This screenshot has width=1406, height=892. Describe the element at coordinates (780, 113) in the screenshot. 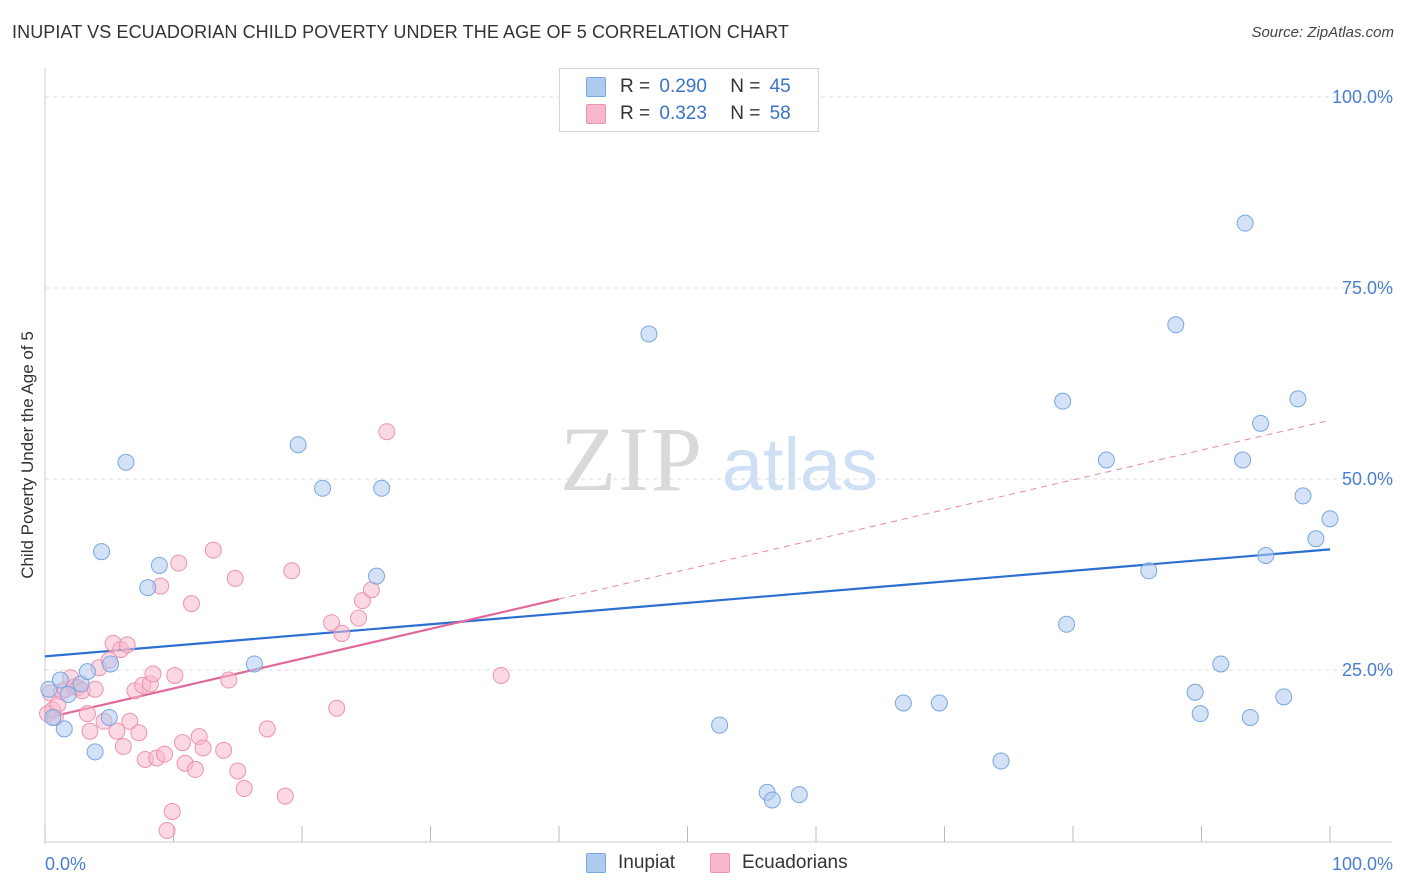

I see `legend-n-value: 58` at that location.